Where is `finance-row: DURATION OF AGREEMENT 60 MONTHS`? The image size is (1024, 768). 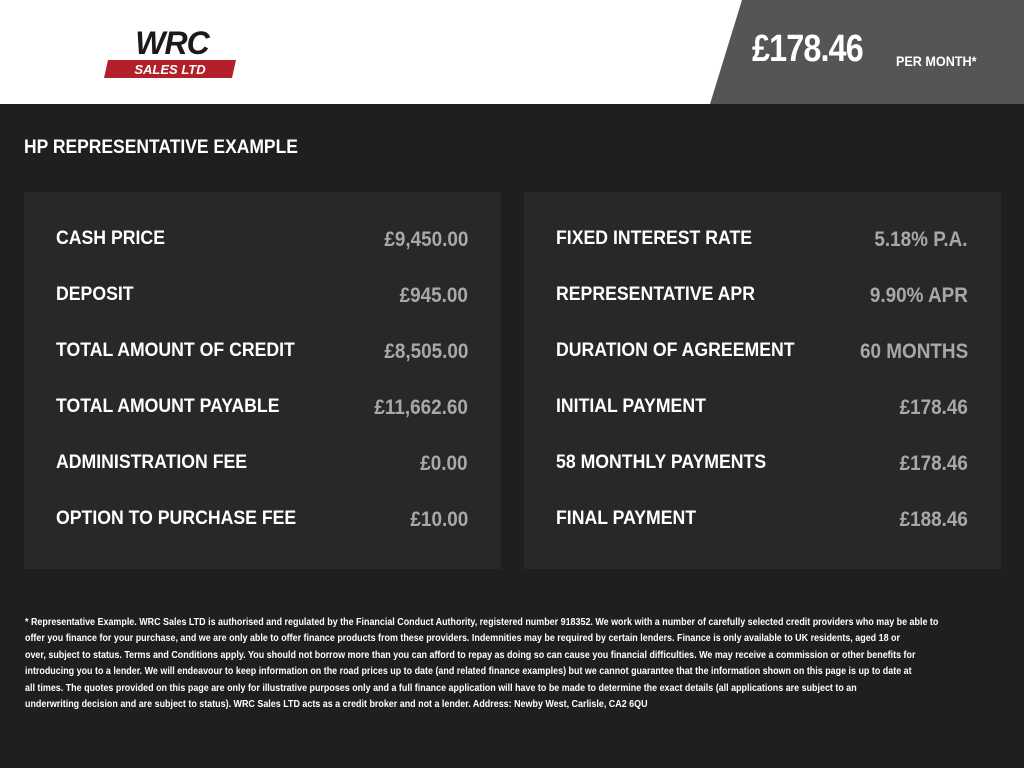 finance-row: DURATION OF AGREEMENT 60 MONTHS is located at coordinates (762, 368).